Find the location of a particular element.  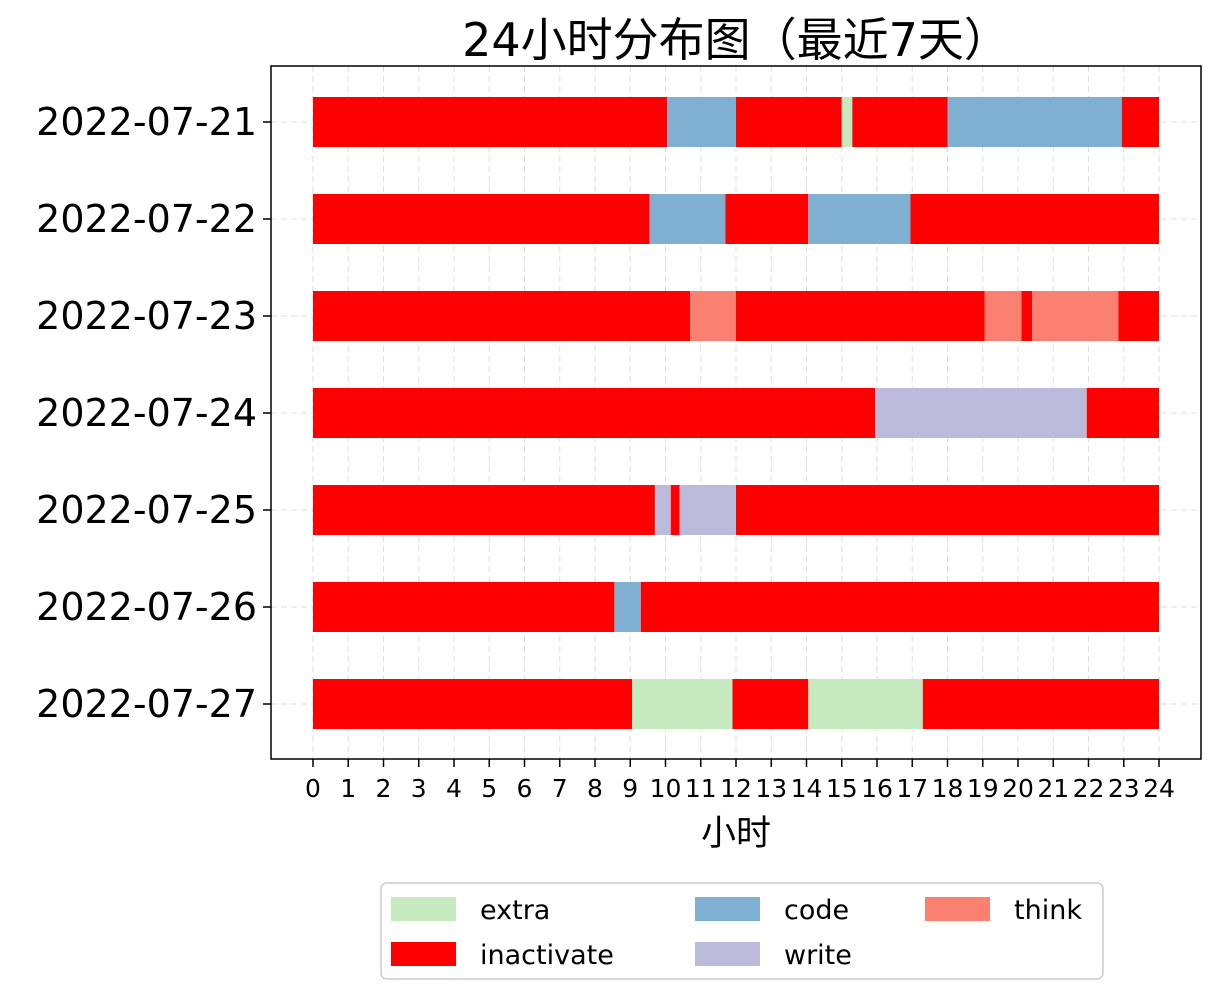

x-tick-label: 4 is located at coordinates (454, 788).